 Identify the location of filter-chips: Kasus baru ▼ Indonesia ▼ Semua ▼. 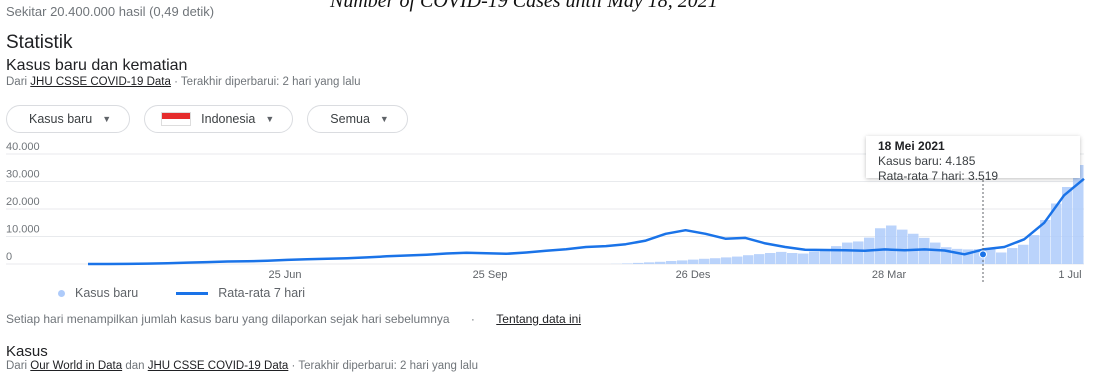
(207, 119).